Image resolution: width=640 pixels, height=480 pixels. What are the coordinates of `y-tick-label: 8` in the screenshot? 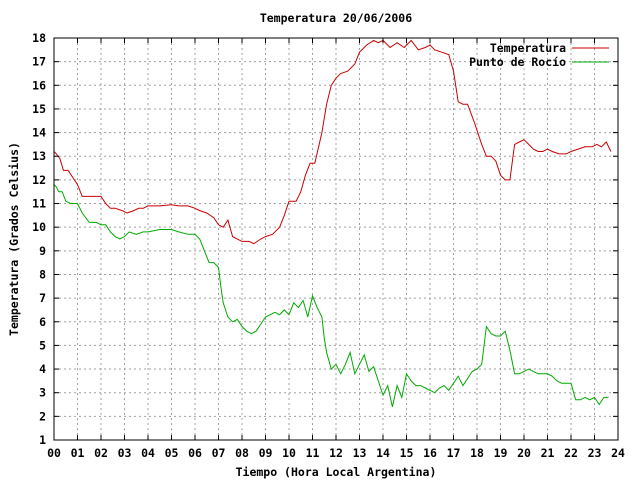 It's located at (42, 274).